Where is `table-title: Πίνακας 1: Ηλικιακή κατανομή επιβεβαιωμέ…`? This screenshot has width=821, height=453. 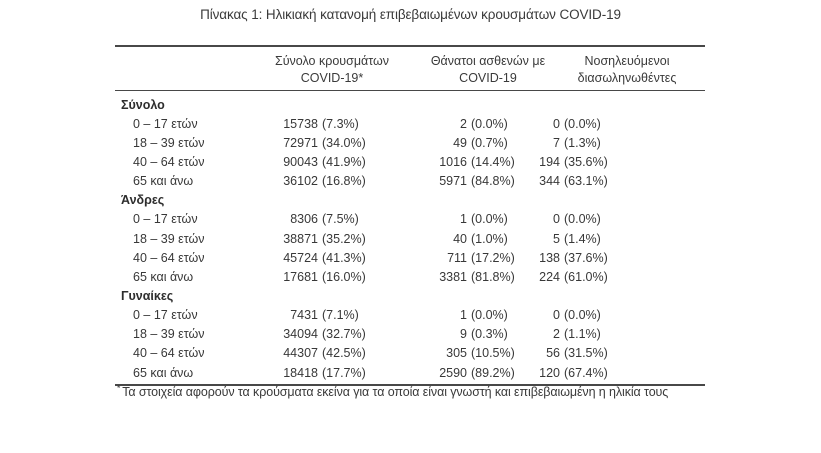
table-title: Πίνακας 1: Ηλικιακή κατανομή επιβεβαιωμέ… is located at coordinates (410, 14).